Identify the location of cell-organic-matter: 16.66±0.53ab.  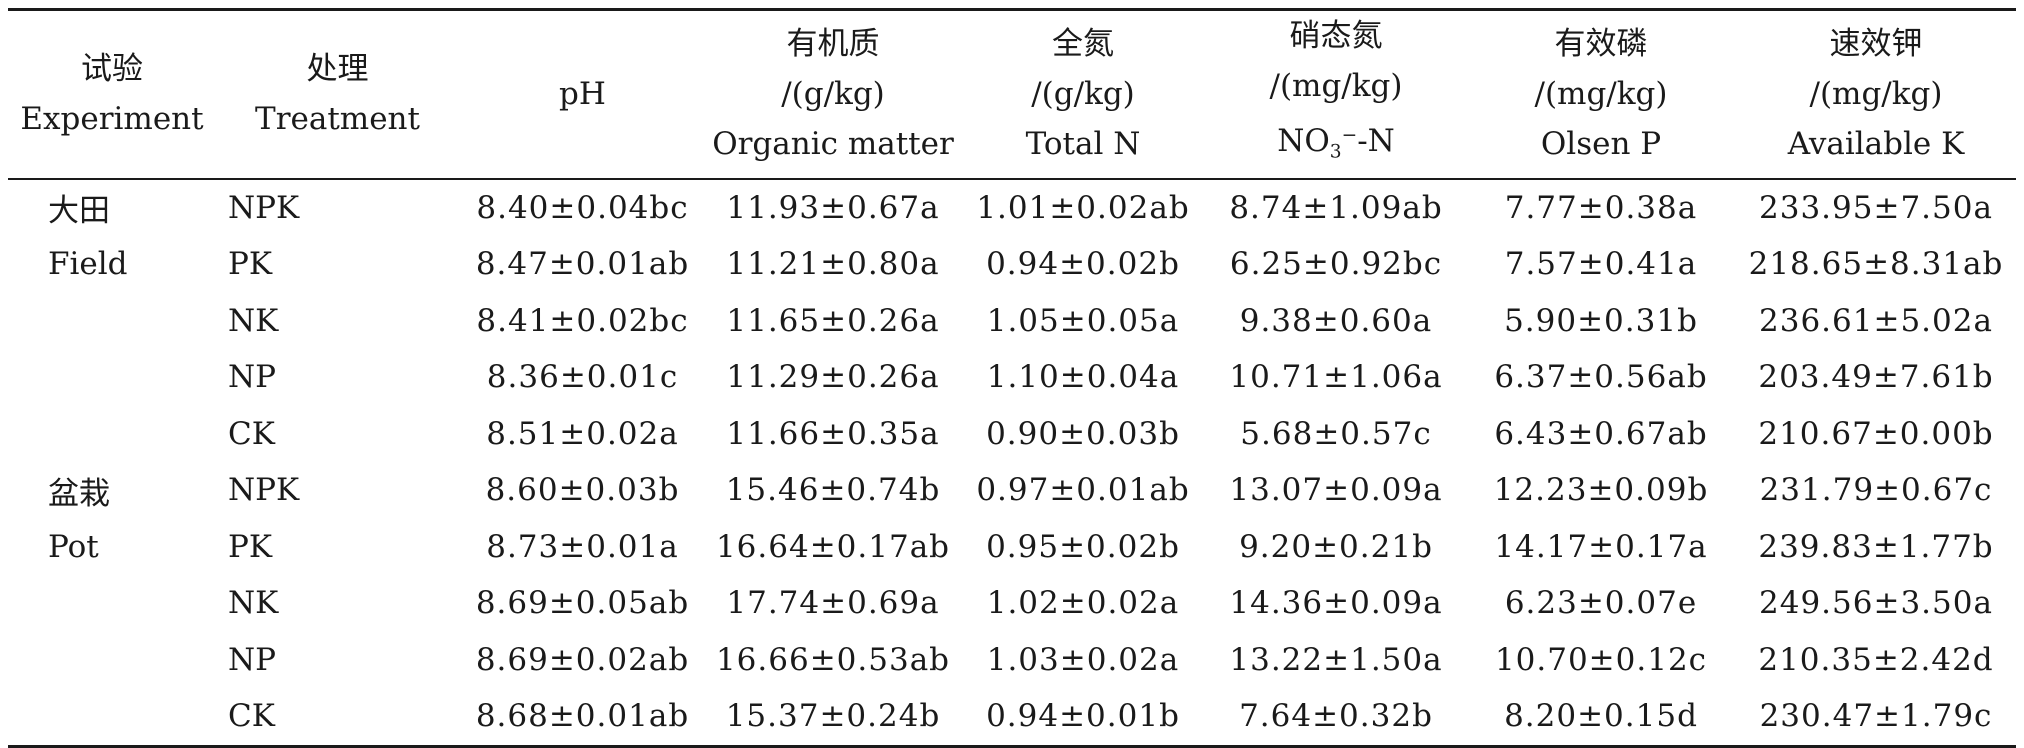
(833, 659).